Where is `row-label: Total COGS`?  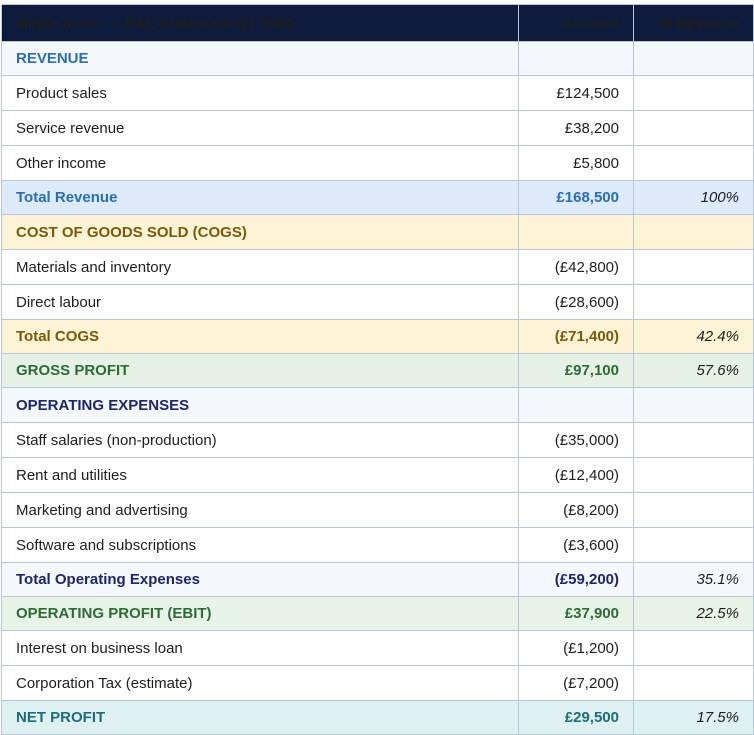
row-label: Total COGS is located at coordinates (260, 336).